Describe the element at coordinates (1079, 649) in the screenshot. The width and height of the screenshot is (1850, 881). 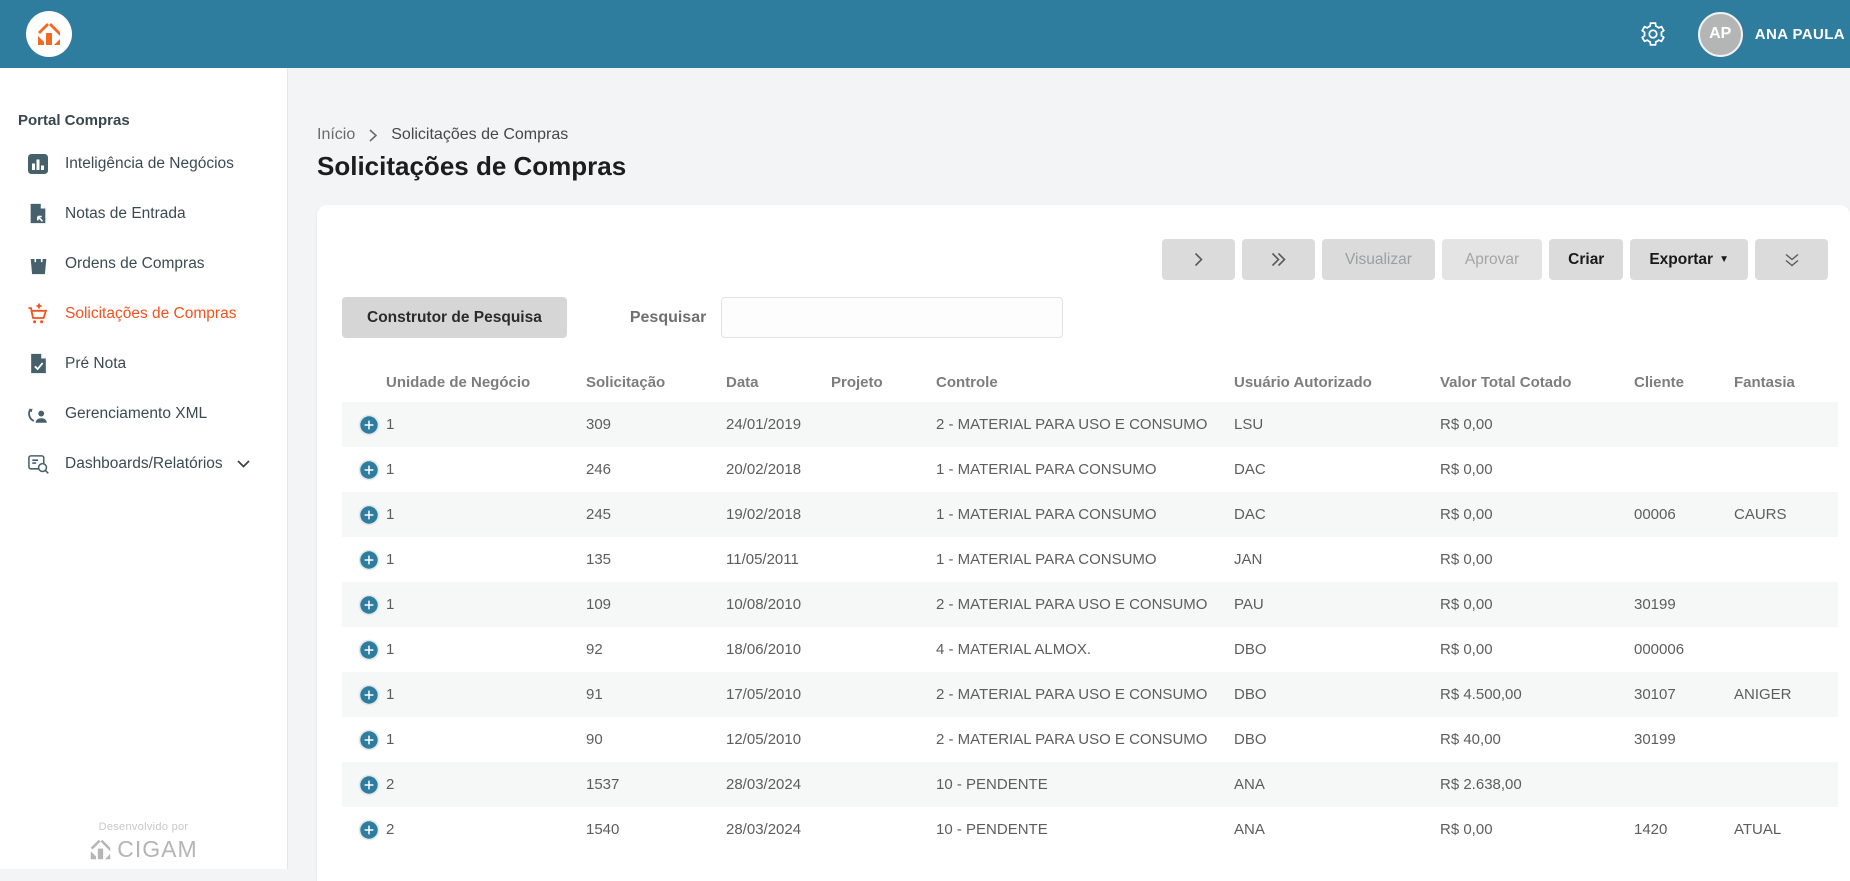
I see `cell-controle: 4 - MATERIAL ALMOX.` at that location.